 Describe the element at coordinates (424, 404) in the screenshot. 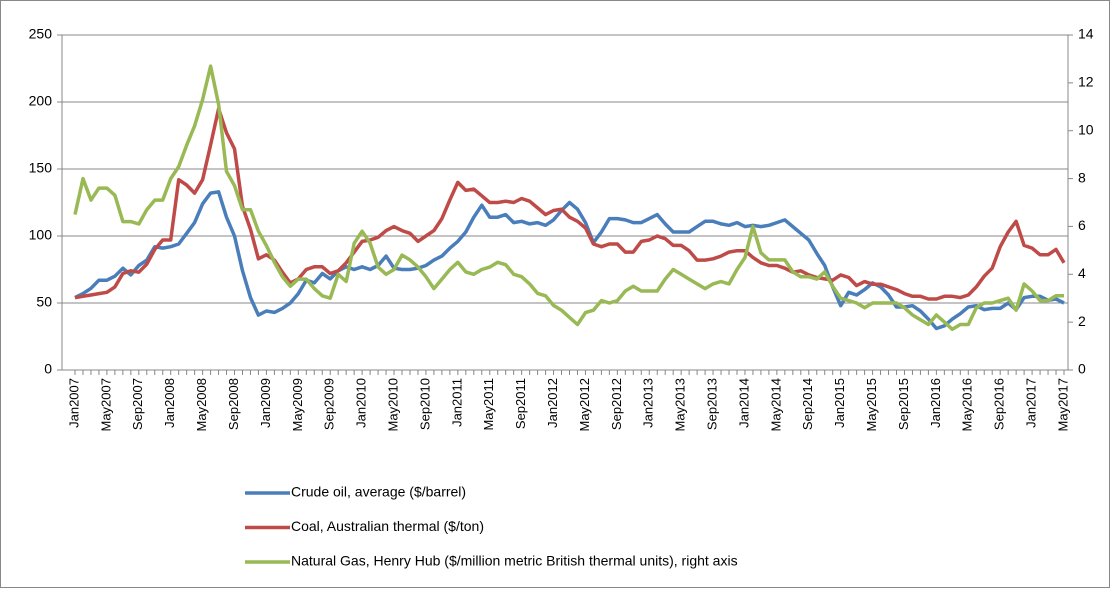

I see `x-tick-label: Sep2010` at that location.